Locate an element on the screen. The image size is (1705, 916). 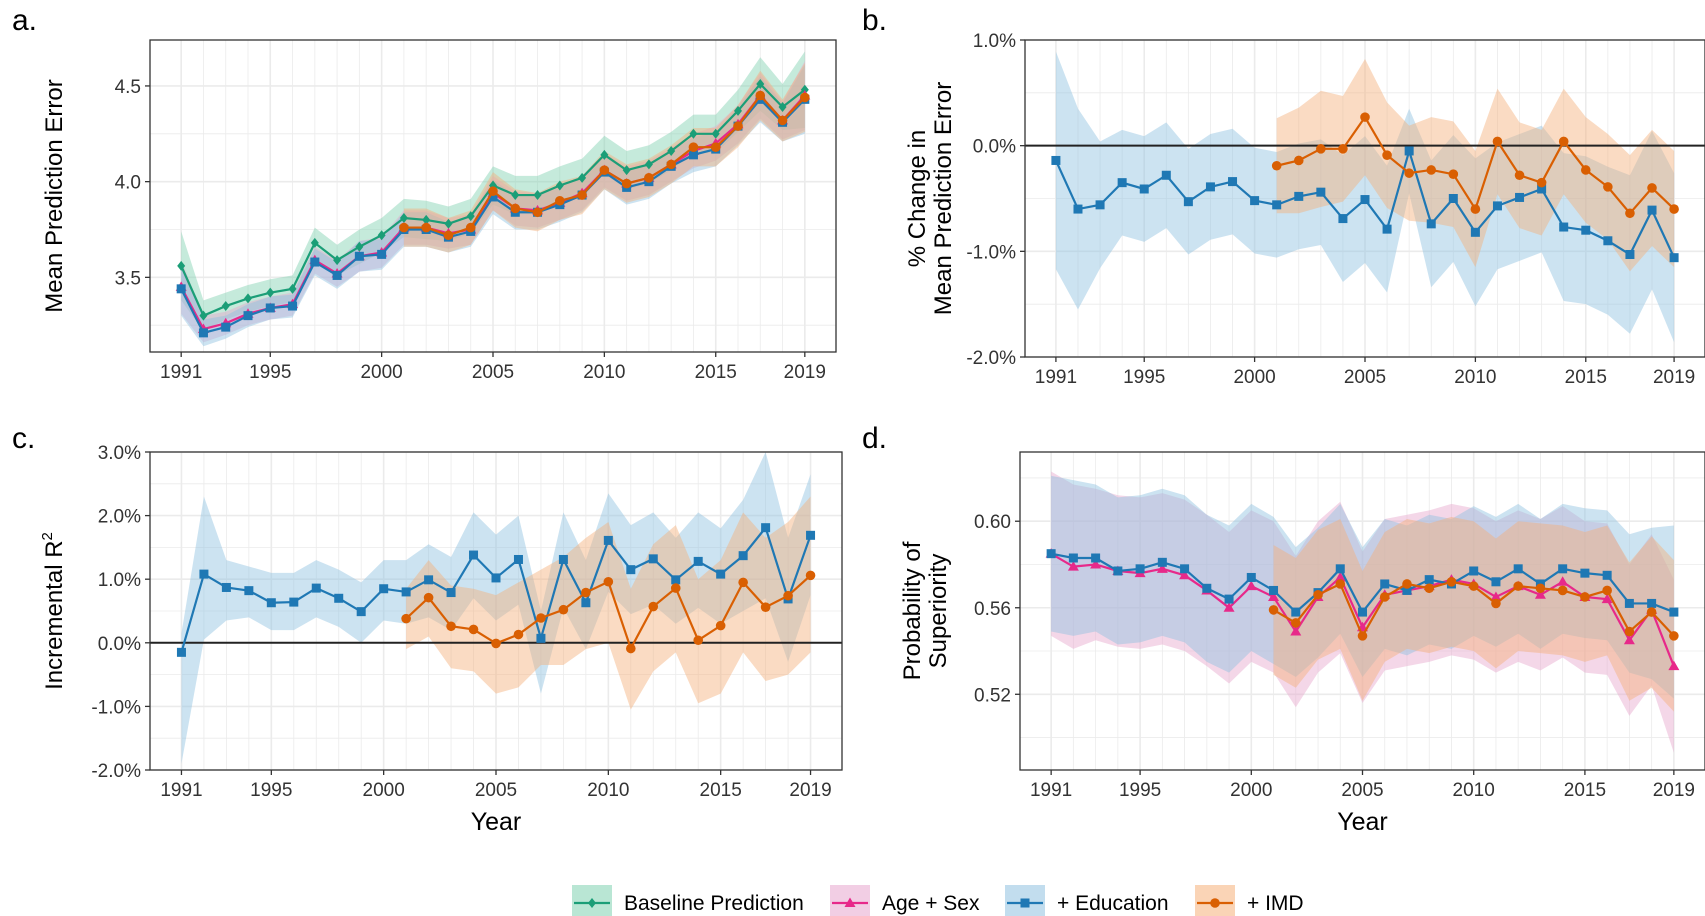
y-axis-title: Incremental R2 is located at coordinates (53, 611).